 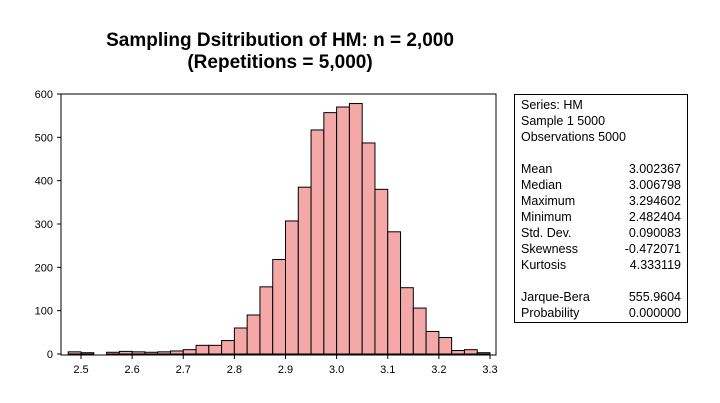 What do you see at coordinates (44, 138) in the screenshot?
I see `y-tick-label: 500` at bounding box center [44, 138].